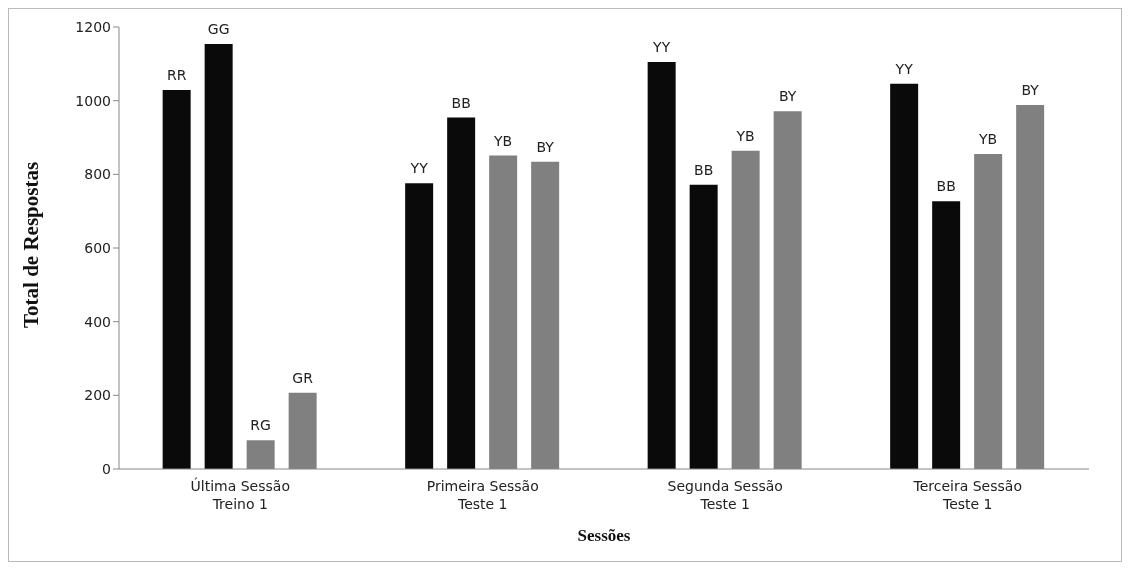 The image size is (1130, 570). What do you see at coordinates (97, 395) in the screenshot?
I see `y-tick-label: 200` at bounding box center [97, 395].